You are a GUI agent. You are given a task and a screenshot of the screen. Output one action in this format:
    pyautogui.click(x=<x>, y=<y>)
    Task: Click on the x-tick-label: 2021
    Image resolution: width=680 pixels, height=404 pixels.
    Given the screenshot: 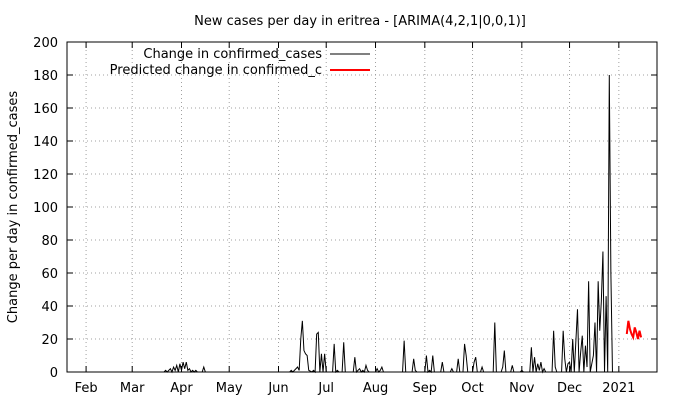 What is the action you would take?
    pyautogui.click(x=618, y=388)
    